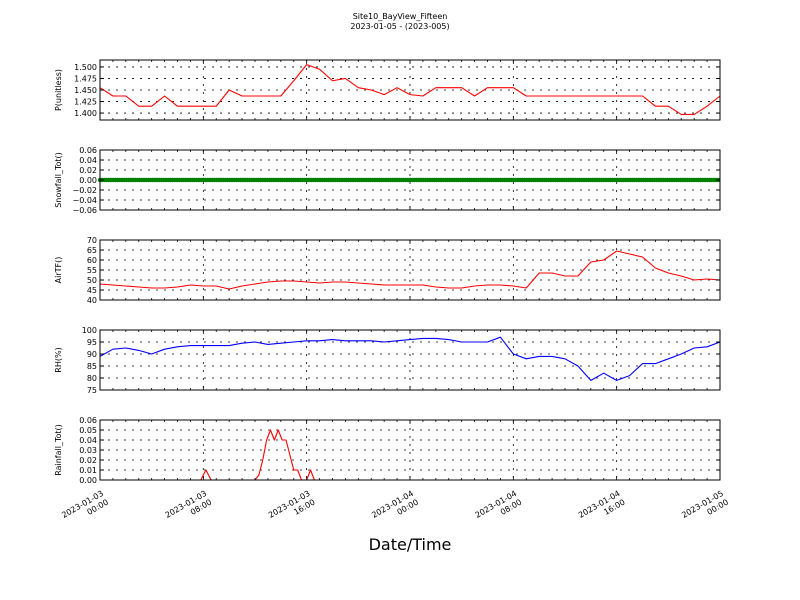  Describe the element at coordinates (92, 342) in the screenshot. I see `y-tick-label: 95` at that location.